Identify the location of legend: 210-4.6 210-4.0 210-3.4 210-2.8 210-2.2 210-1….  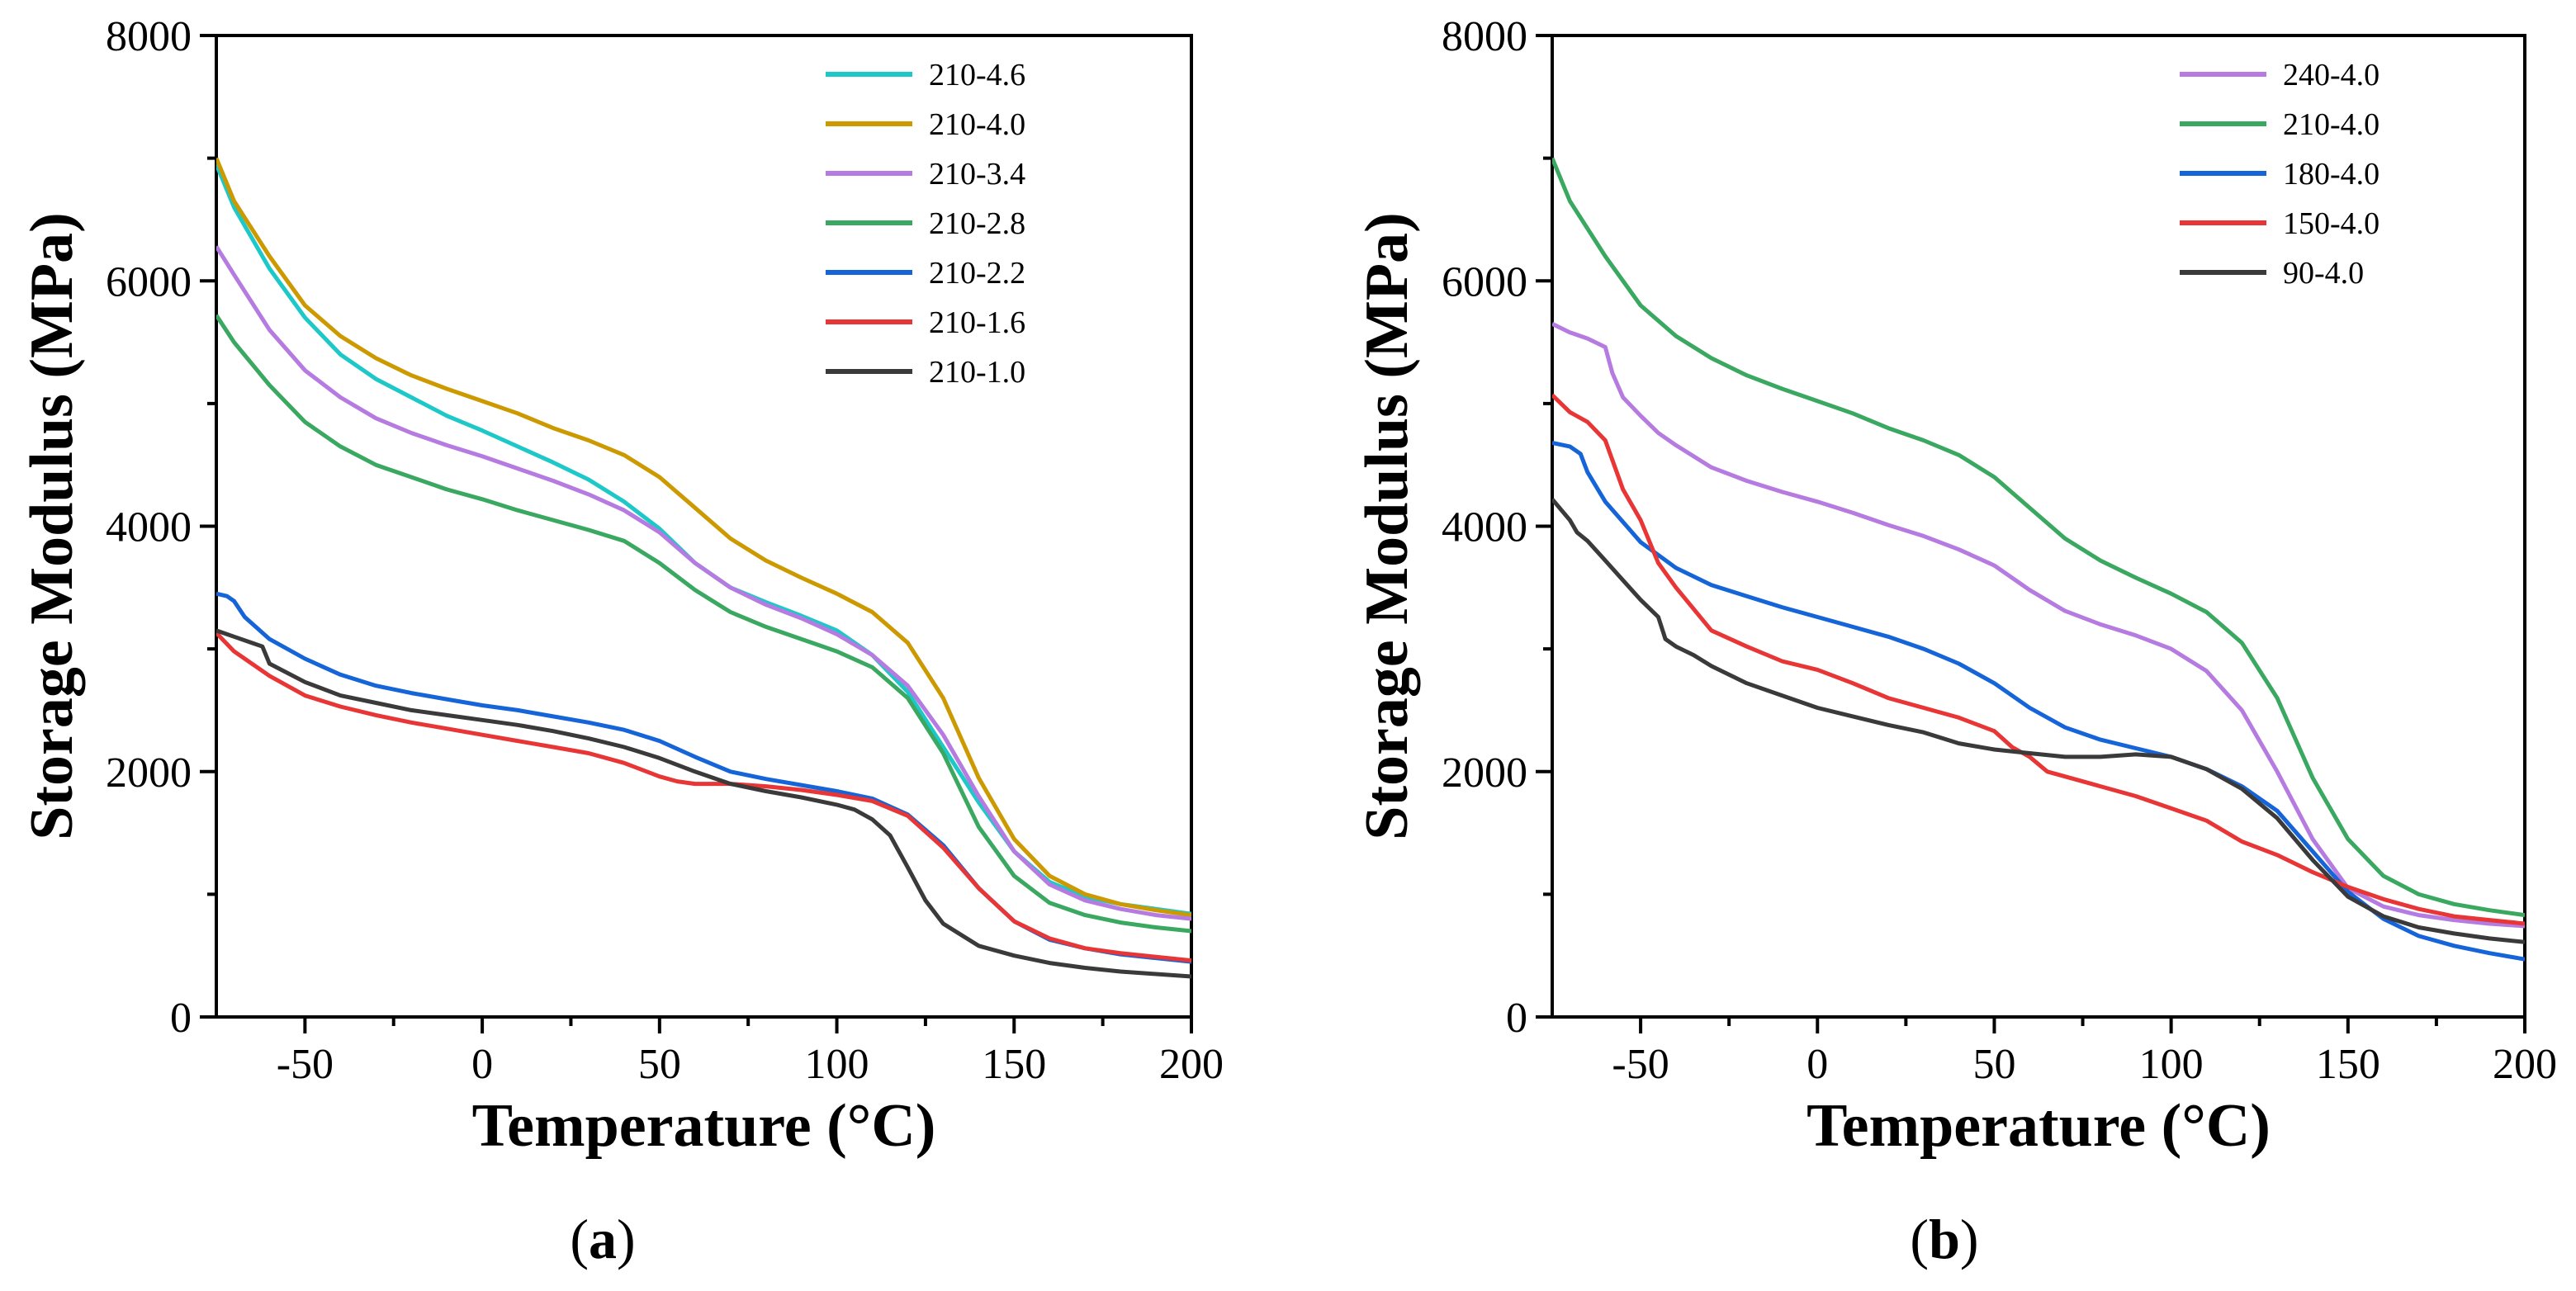
(925, 224).